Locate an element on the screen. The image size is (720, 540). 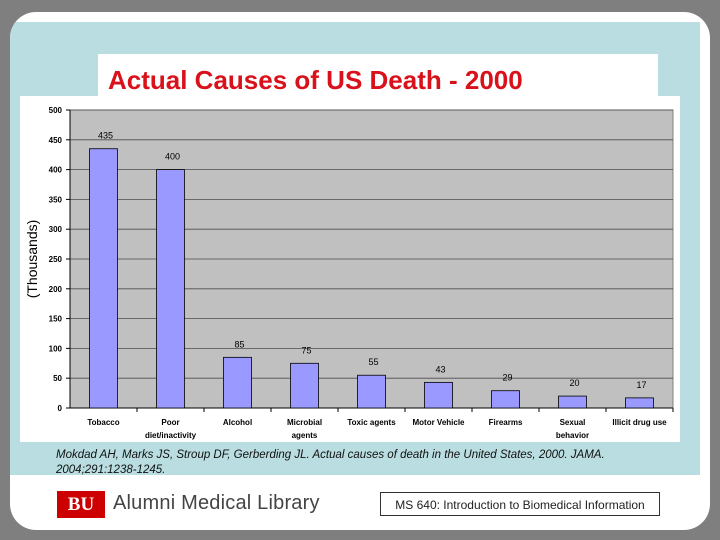
library-name: Alumni Medical Library is located at coordinates (216, 503).